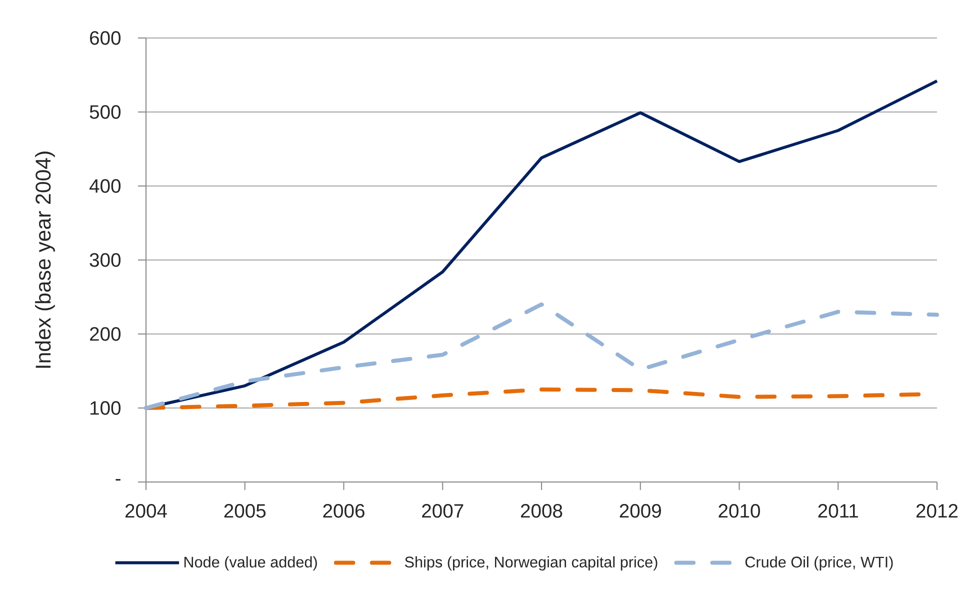 Image resolution: width=977 pixels, height=594 pixels. Describe the element at coordinates (45, 260) in the screenshot. I see `y-axis-title: Index (base year 2004)` at that location.